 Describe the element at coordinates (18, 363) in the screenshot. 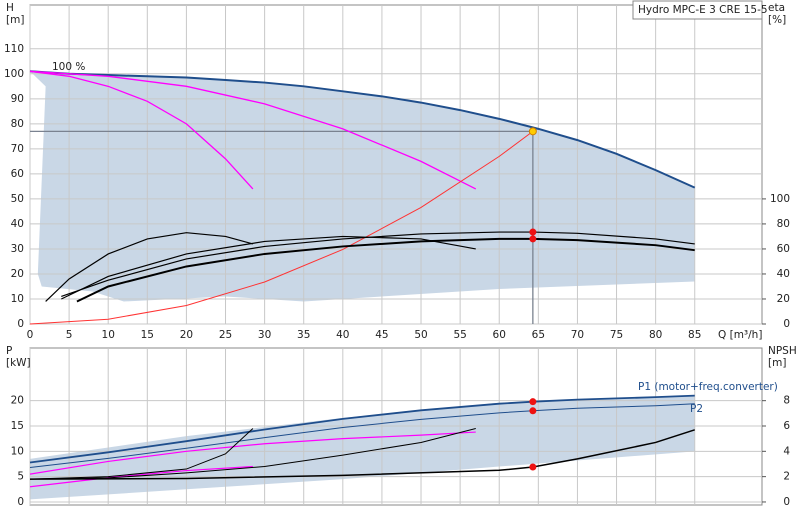

I see `y-axis-label: [kW]` at that location.